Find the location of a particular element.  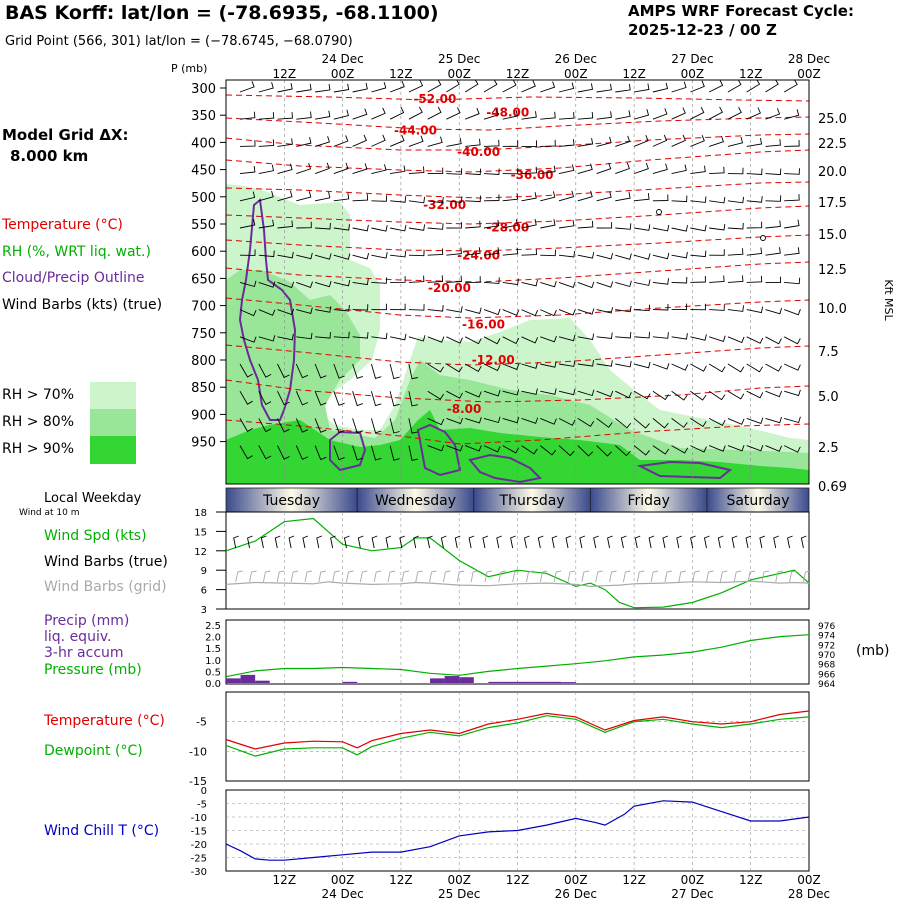

date-label: 27 Dec is located at coordinates (692, 893).